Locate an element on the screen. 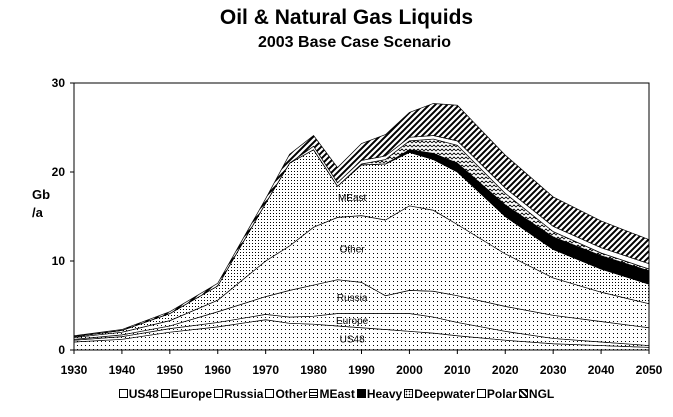 The height and width of the screenshot is (417, 673). x-tick-label: 1960 is located at coordinates (217, 370).